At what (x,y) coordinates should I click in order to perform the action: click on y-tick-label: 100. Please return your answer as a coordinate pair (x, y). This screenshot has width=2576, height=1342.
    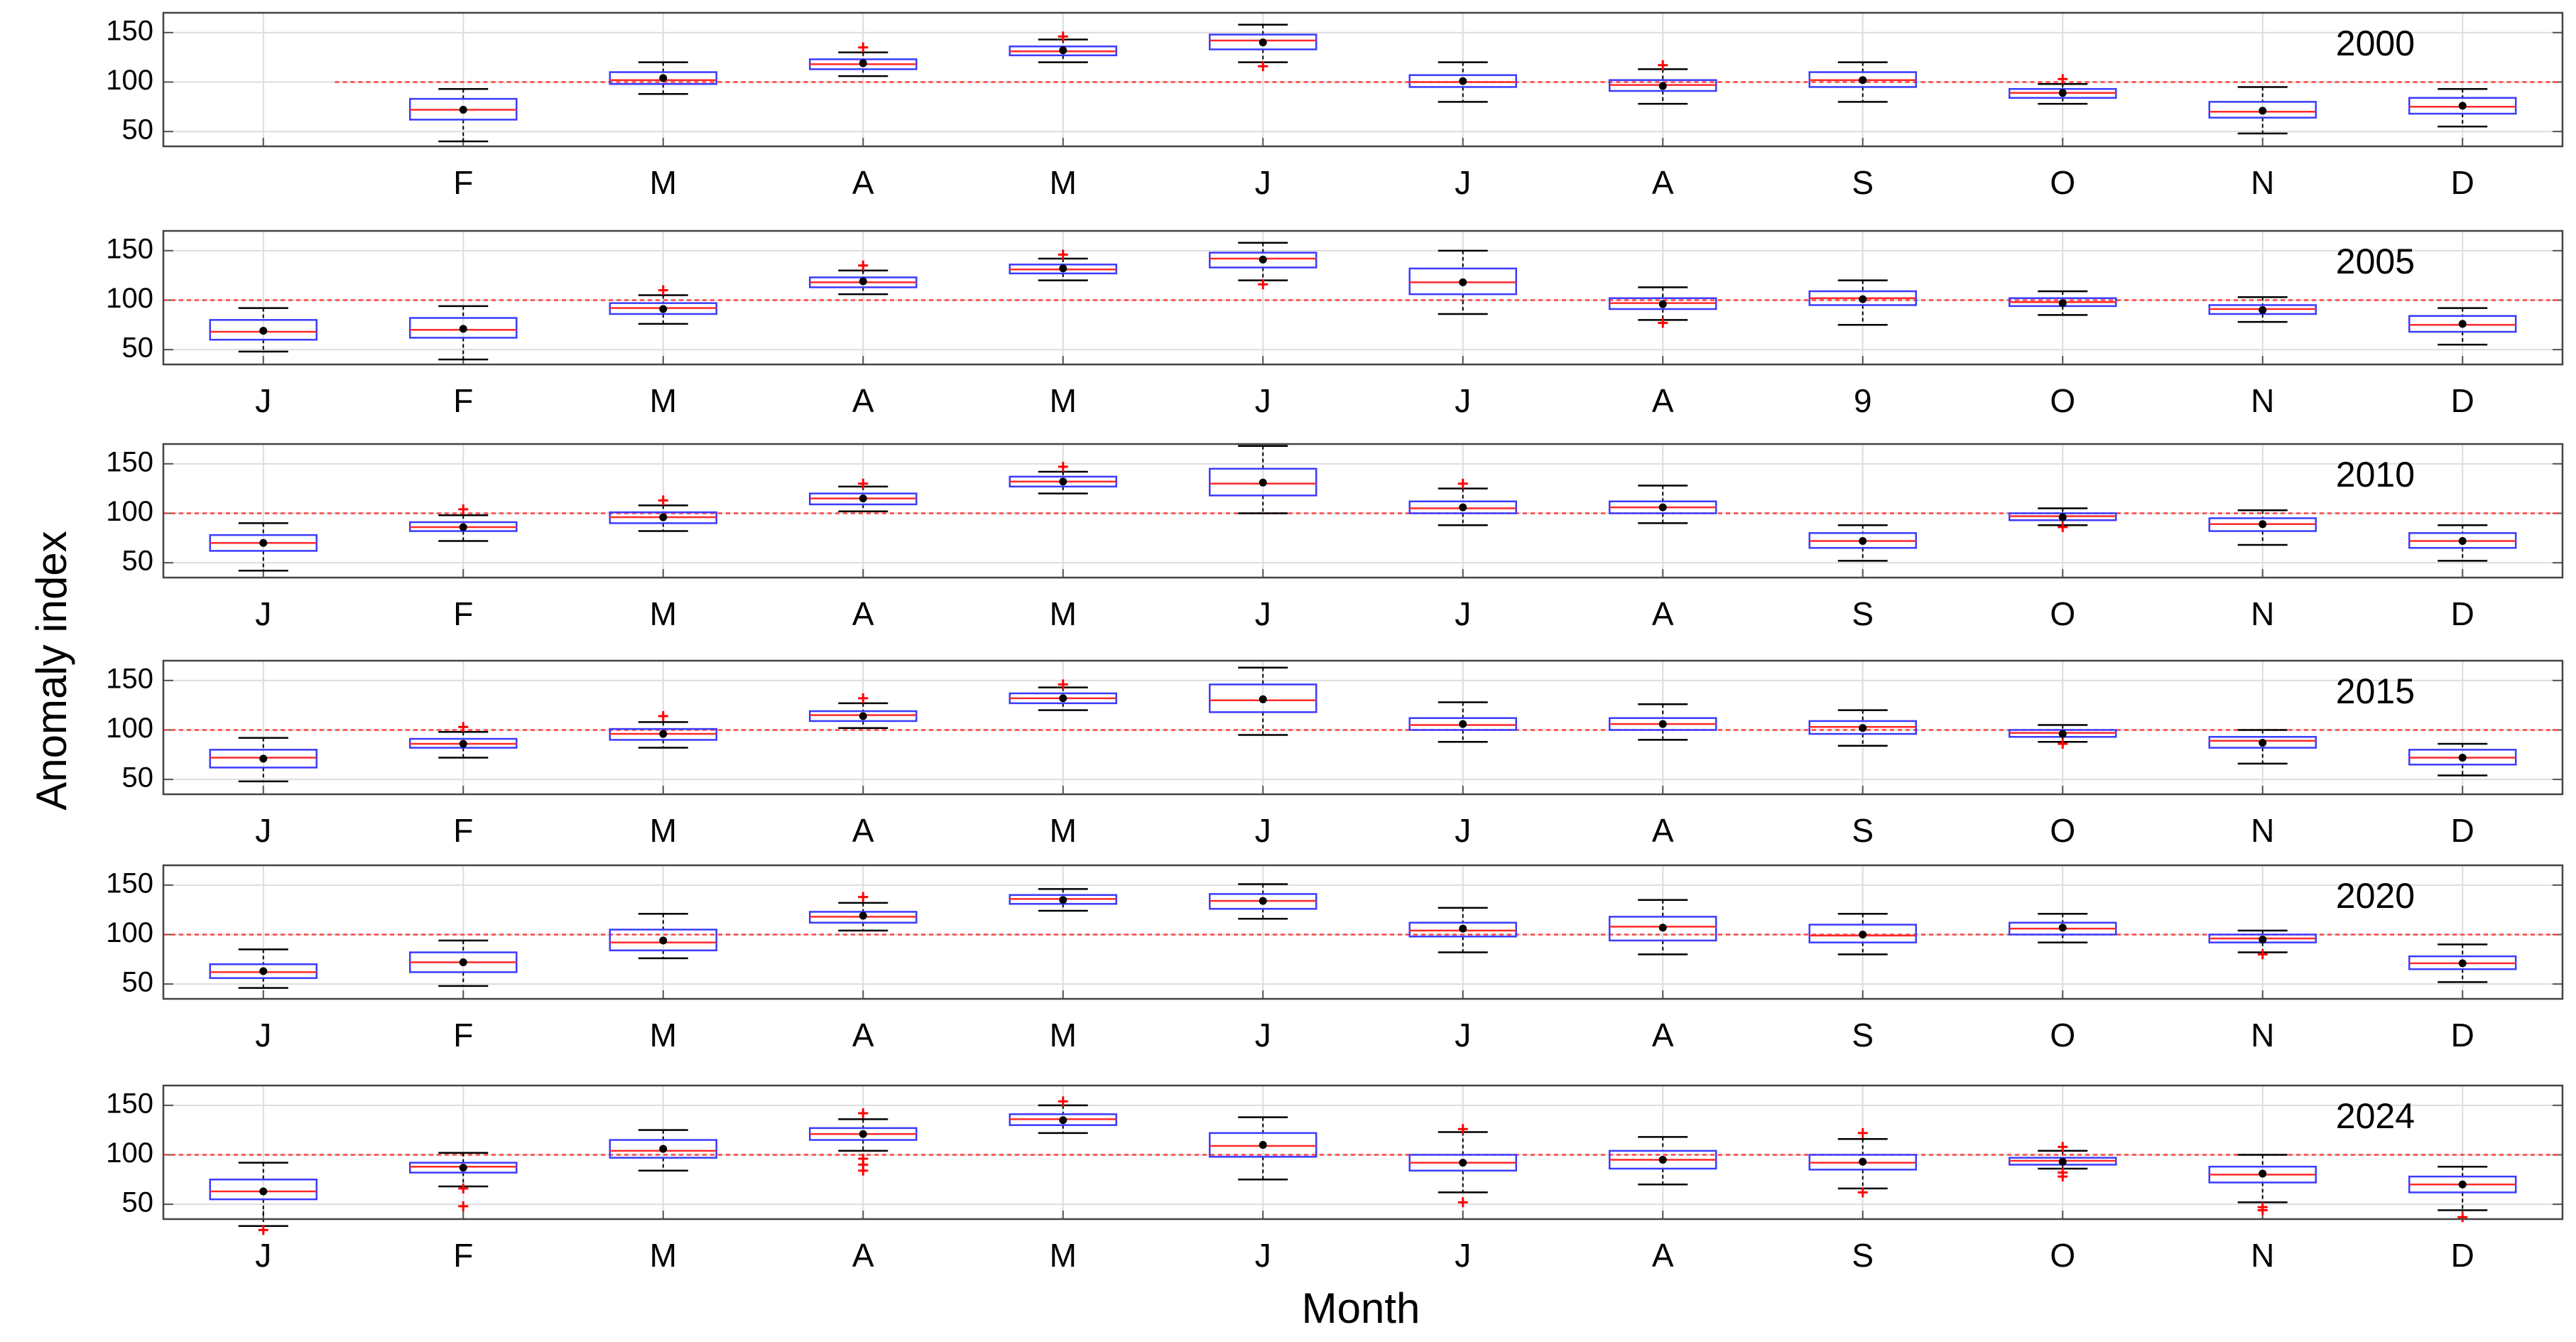
    Looking at the image, I should click on (130, 512).